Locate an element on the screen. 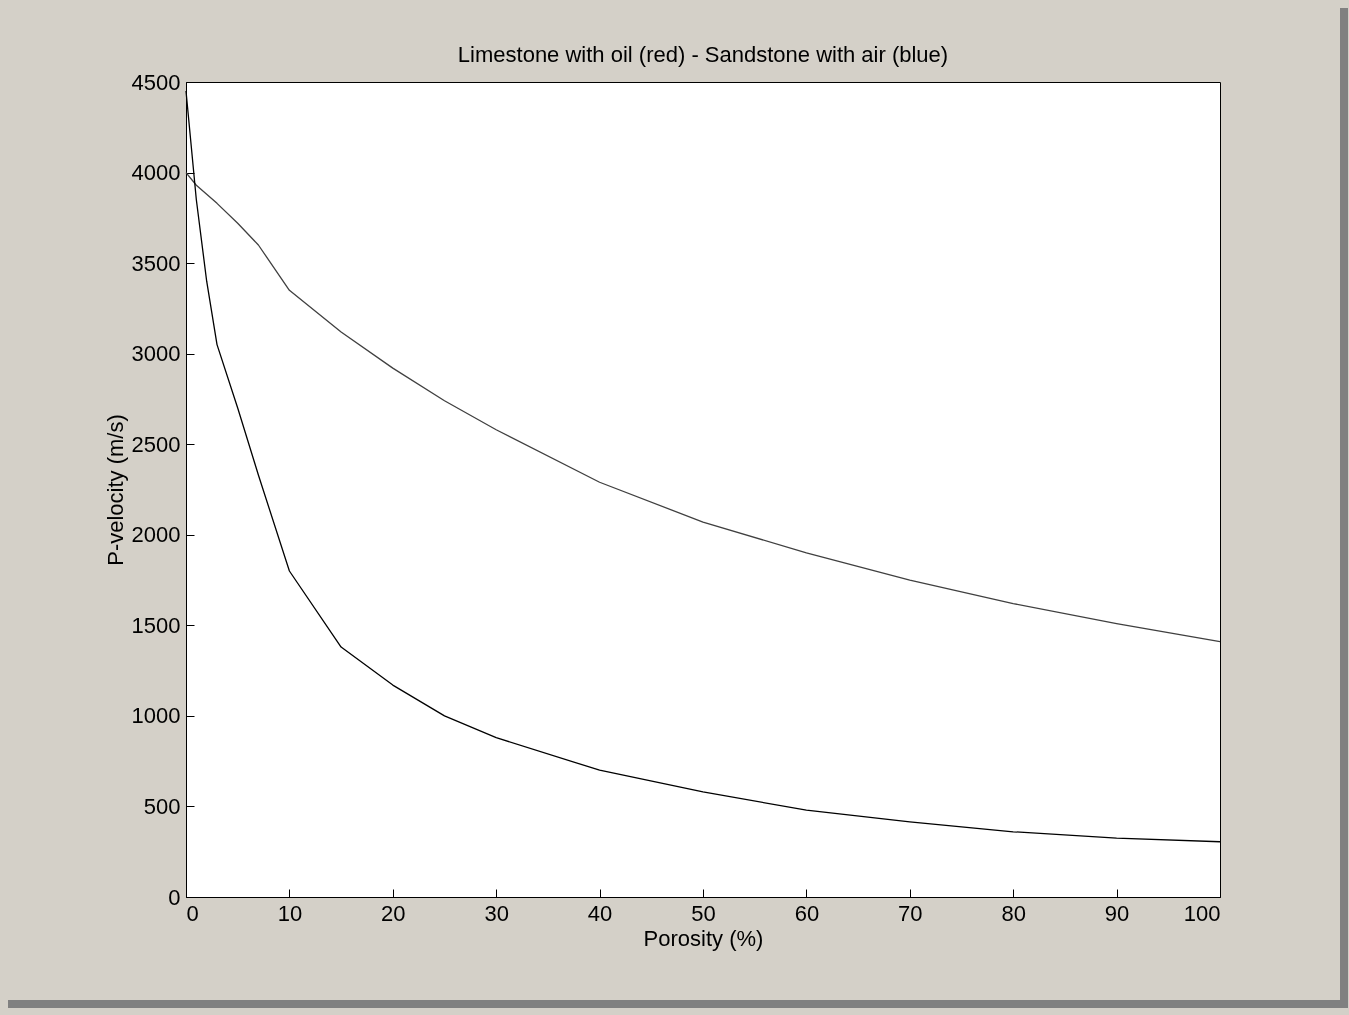  x-tick-label: 40 is located at coordinates (600, 913).